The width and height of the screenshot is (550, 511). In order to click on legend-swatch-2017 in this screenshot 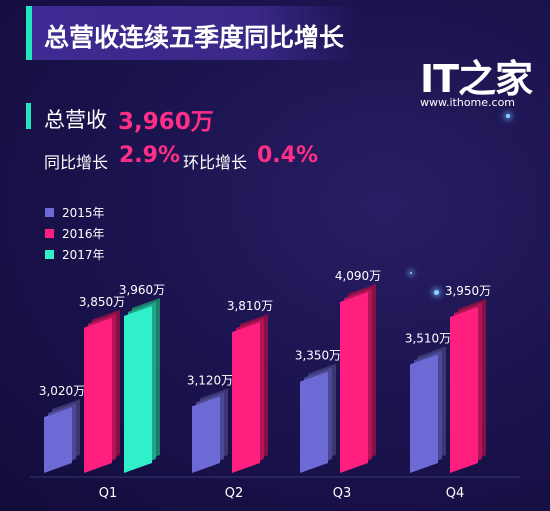, I will do `click(49, 254)`.